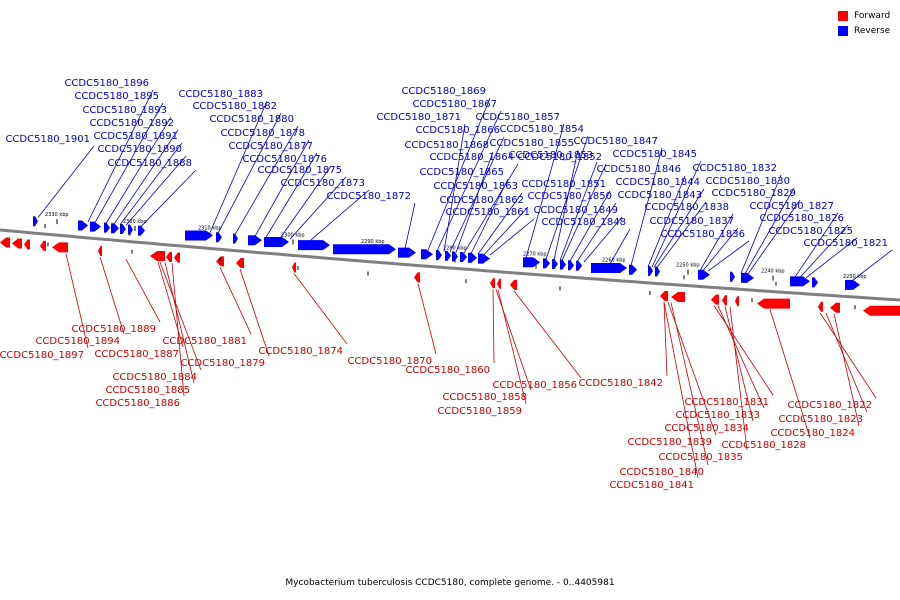 This screenshot has height=600, width=900. I want to click on reverse-gene-label: CCDC5180_1852, so click(559, 157).